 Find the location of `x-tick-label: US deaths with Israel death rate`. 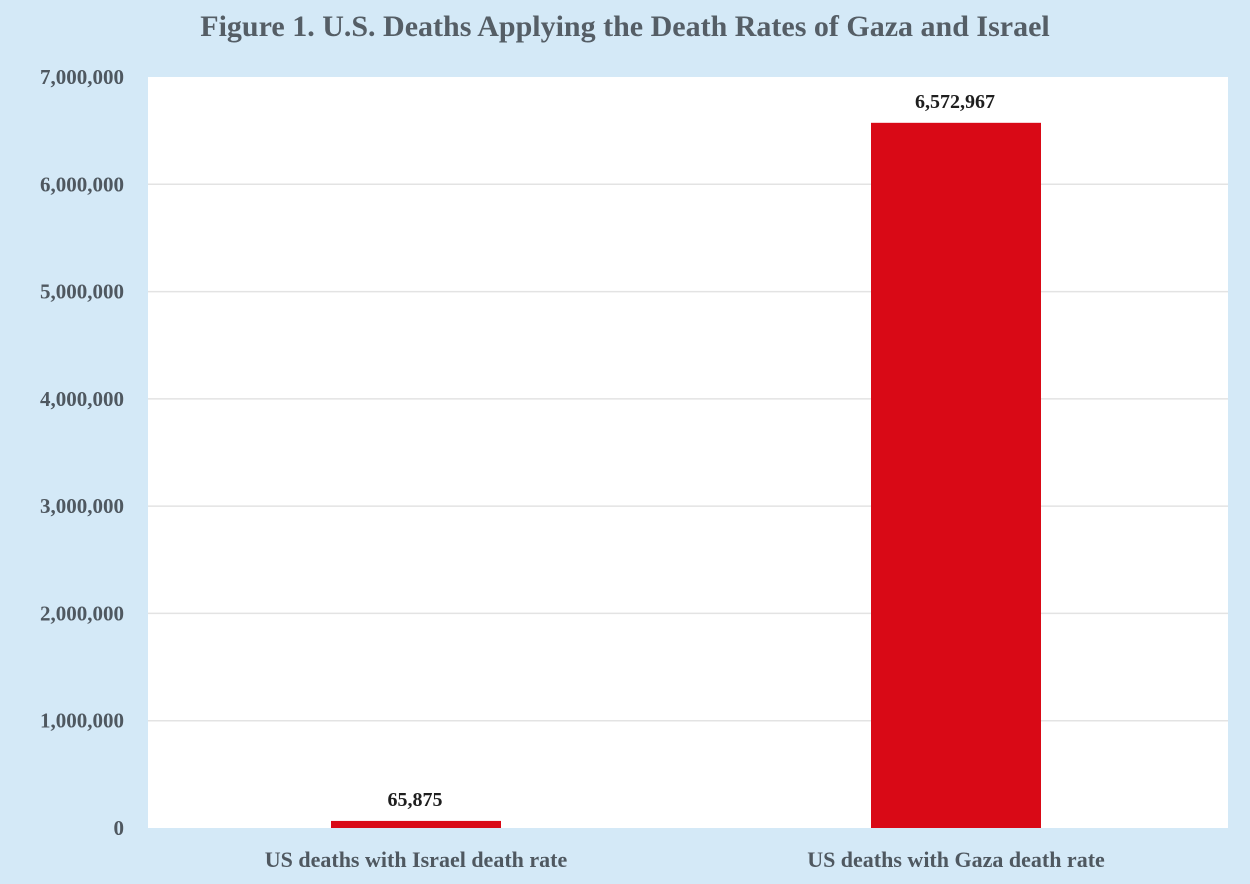

x-tick-label: US deaths with Israel death rate is located at coordinates (416, 859).